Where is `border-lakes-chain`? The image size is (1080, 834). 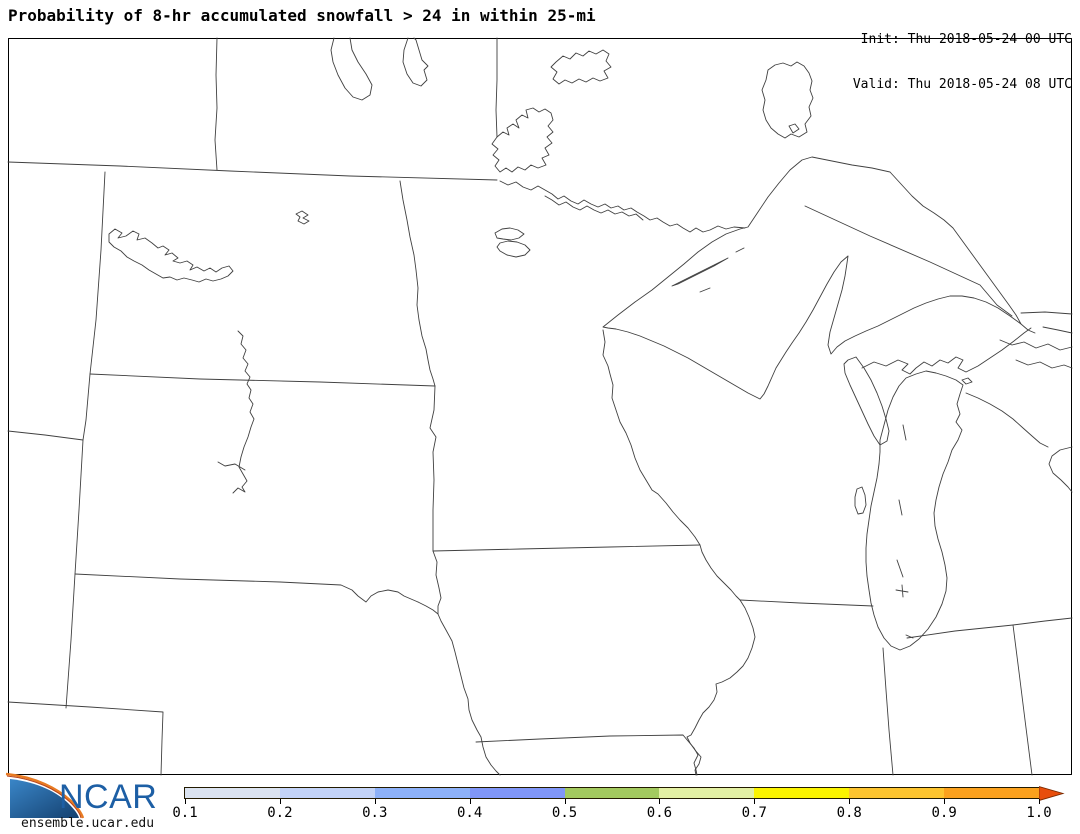
border-lakes-chain is located at coordinates (622, 206).